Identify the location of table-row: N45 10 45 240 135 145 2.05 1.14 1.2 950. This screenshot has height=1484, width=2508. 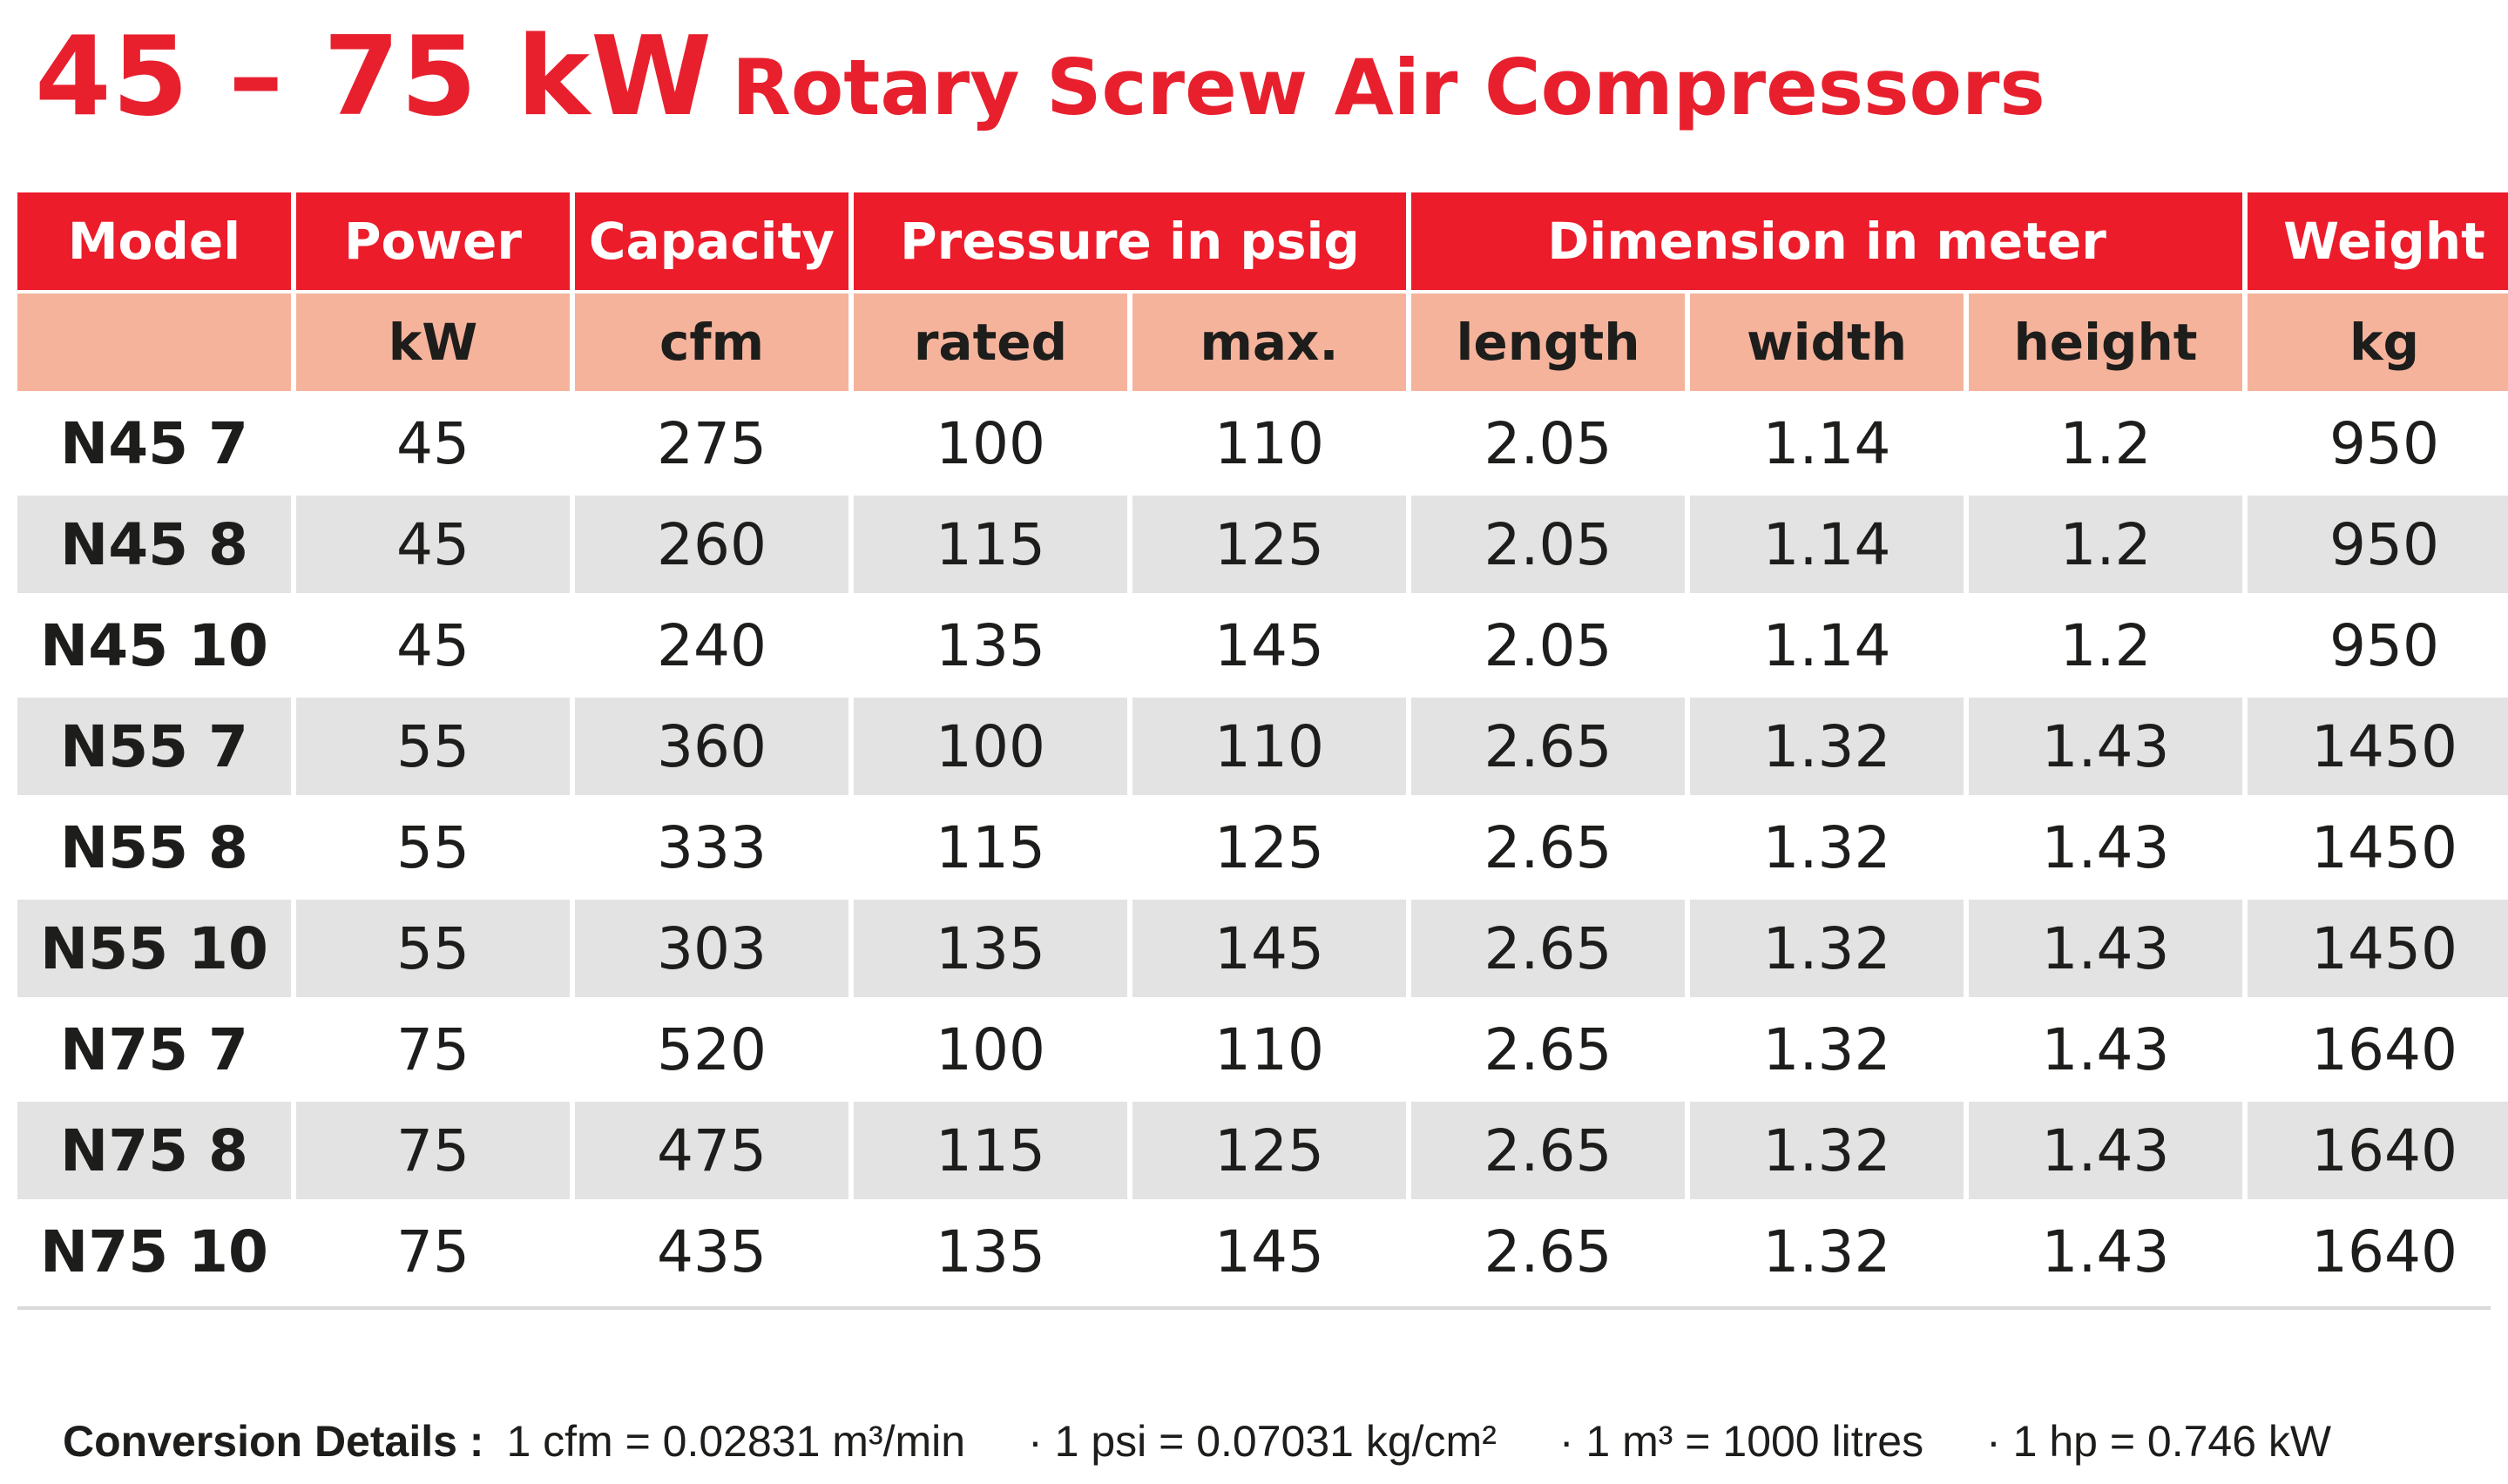
(1262, 645).